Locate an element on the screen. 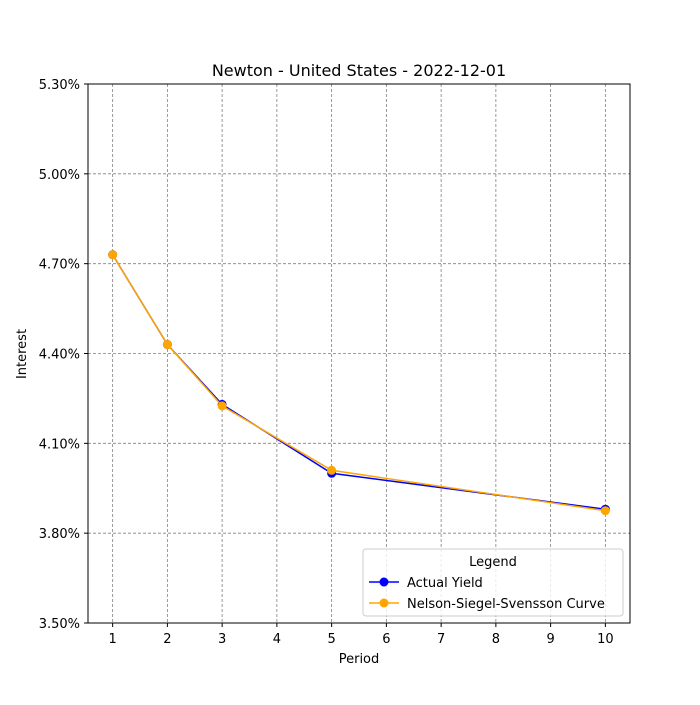 This screenshot has height=705, width=700. x-tick-label: 4 is located at coordinates (277, 639).